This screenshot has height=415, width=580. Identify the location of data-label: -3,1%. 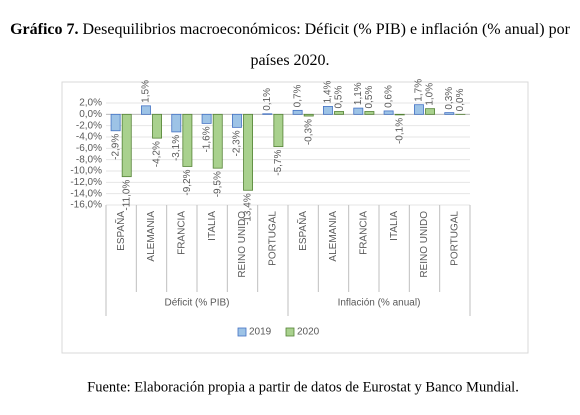
(176, 148).